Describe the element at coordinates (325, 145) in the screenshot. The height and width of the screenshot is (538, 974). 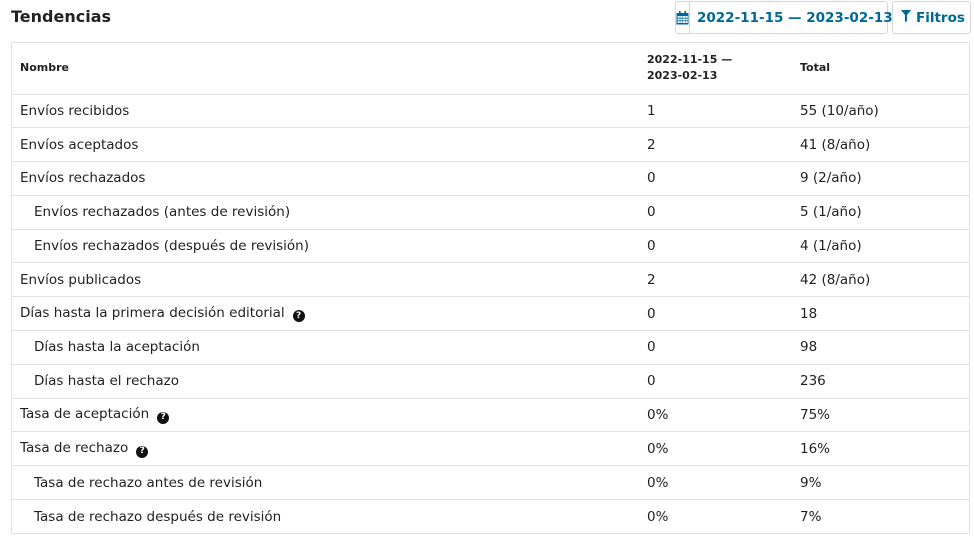
I see `metric-name-cell: Envíos aceptados` at that location.